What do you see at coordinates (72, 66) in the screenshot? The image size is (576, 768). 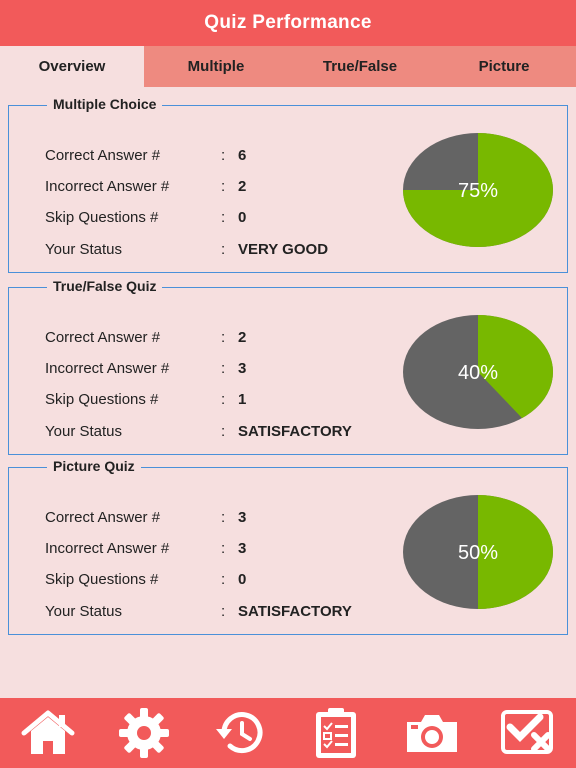 I see `tab-overview: Overview` at bounding box center [72, 66].